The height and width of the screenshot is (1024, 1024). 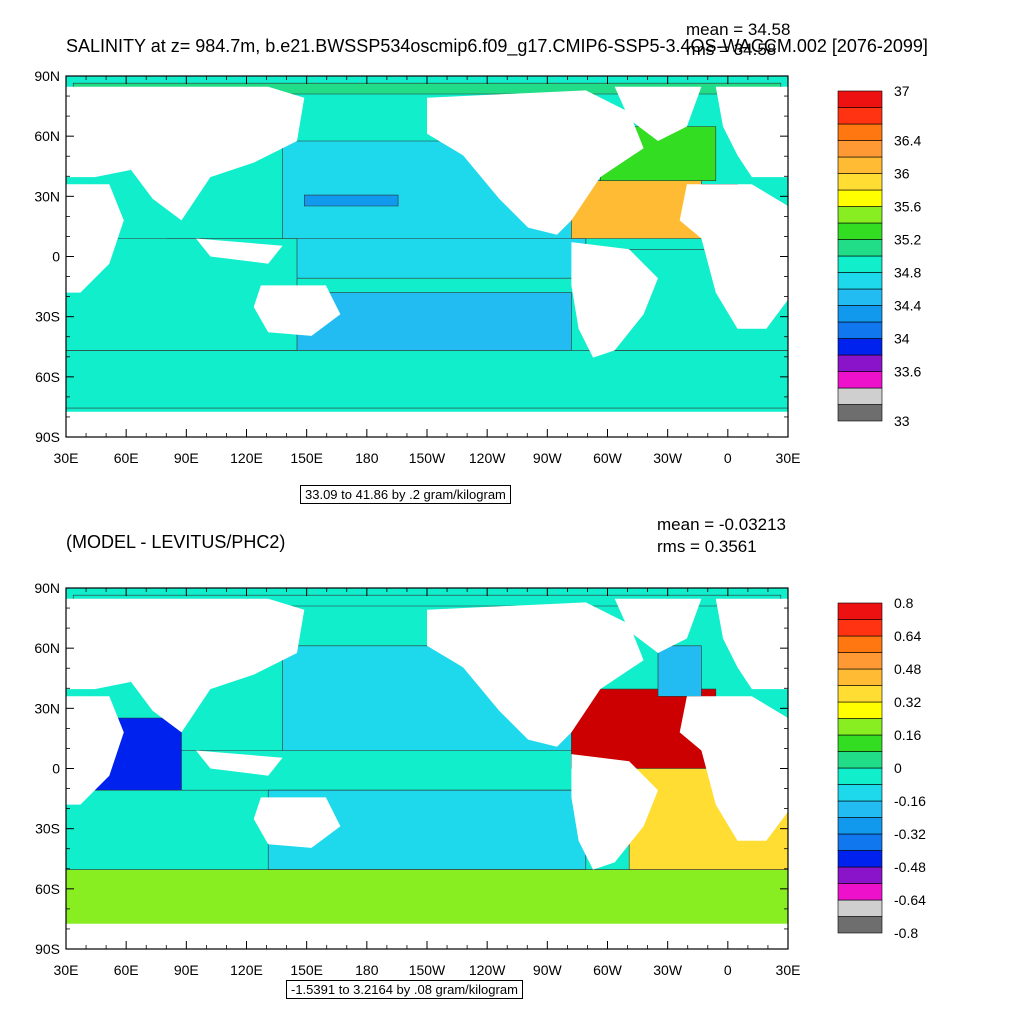 I want to click on x-tick-label: 120E, so click(x=246, y=970).